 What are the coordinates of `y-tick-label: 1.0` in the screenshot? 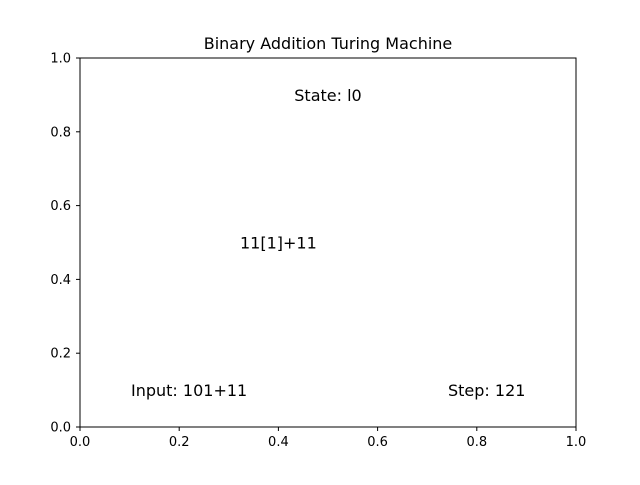 It's located at (60, 59).